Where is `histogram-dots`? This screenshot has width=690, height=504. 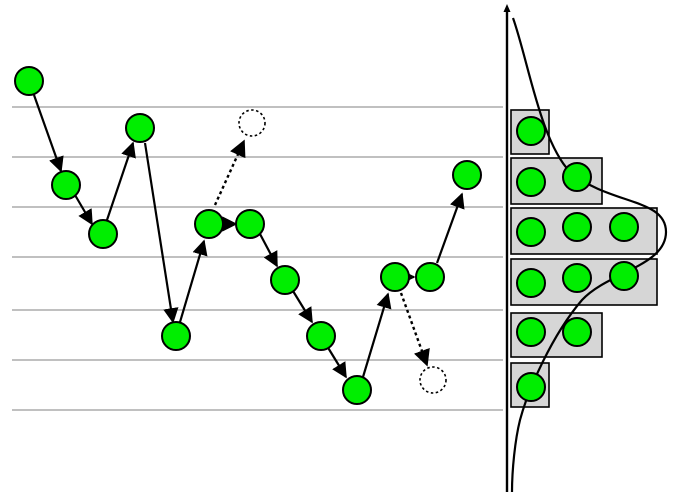
histogram-dots is located at coordinates (577, 259).